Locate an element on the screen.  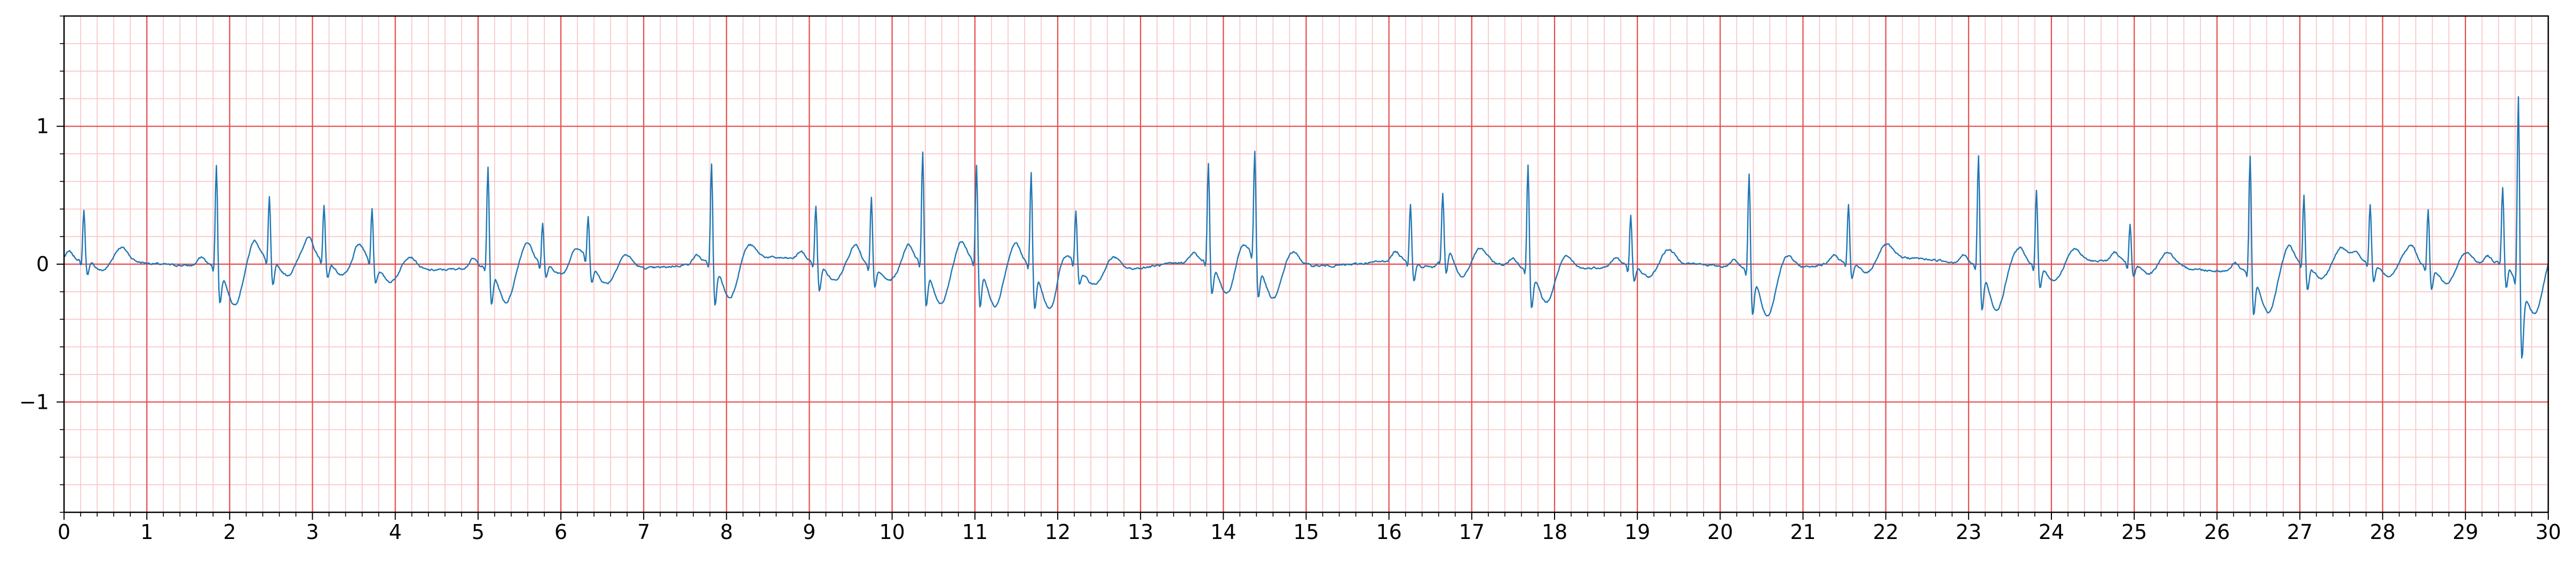
x-tick-label: 4 is located at coordinates (395, 532).